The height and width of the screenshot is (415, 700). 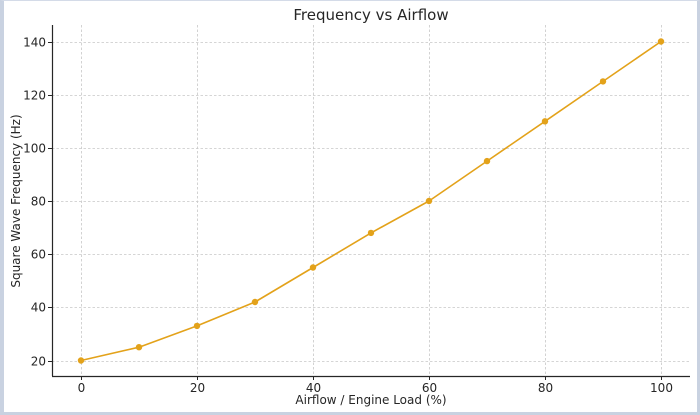 What do you see at coordinates (197, 388) in the screenshot?
I see `x-tick-label: 20` at bounding box center [197, 388].